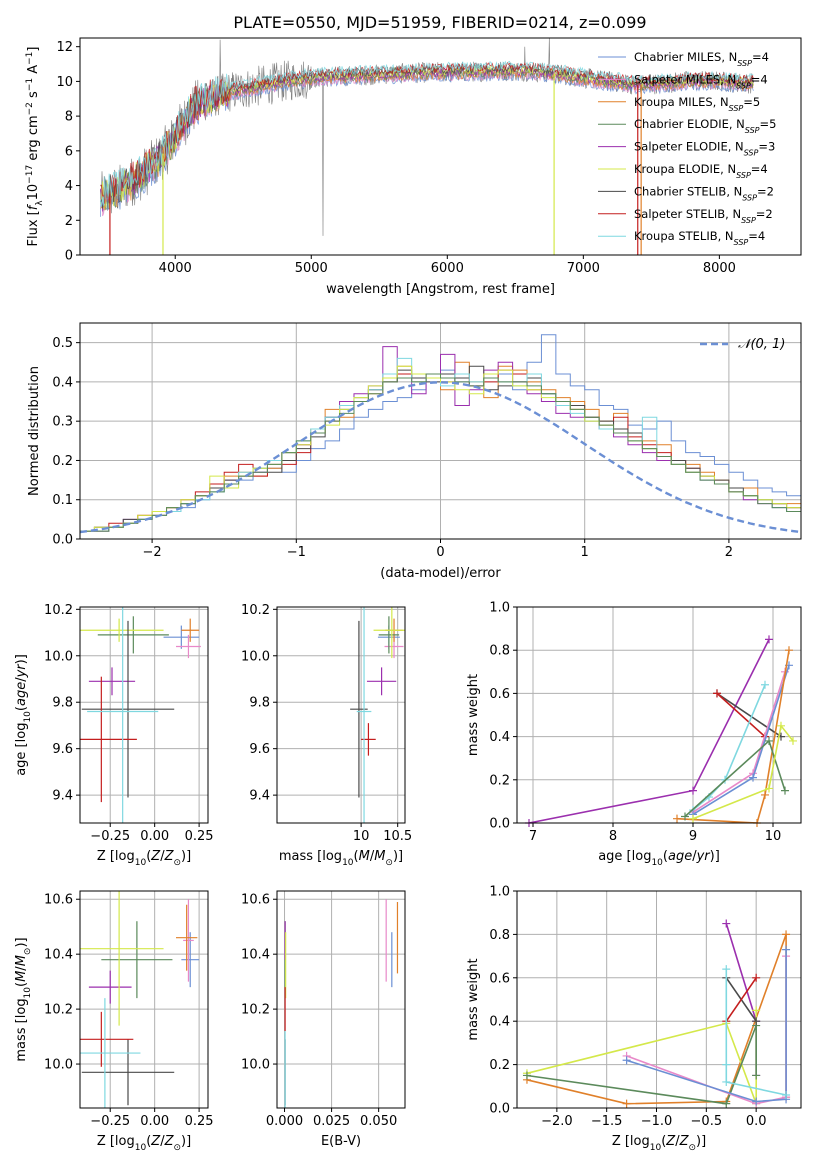  What do you see at coordinates (62, 796) in the screenshot?
I see `y-tick-label: 9.4` at bounding box center [62, 796].